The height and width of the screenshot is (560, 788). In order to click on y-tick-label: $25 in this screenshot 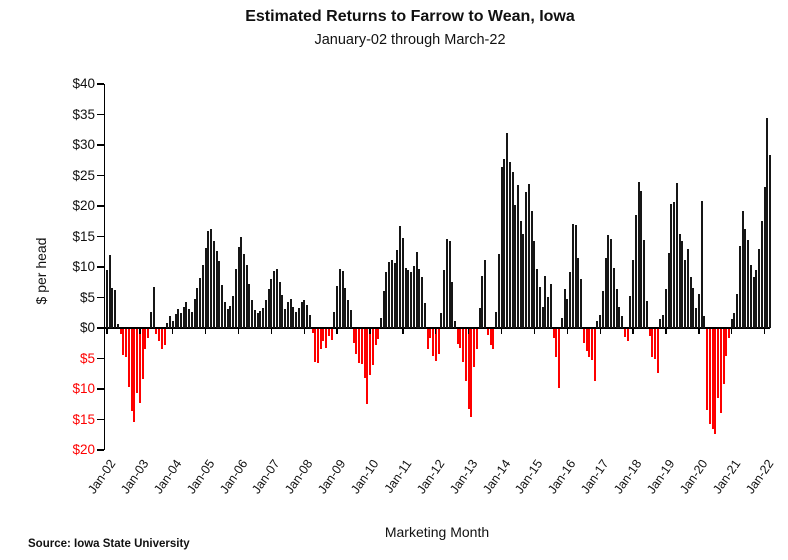, I will do `click(83, 175)`.